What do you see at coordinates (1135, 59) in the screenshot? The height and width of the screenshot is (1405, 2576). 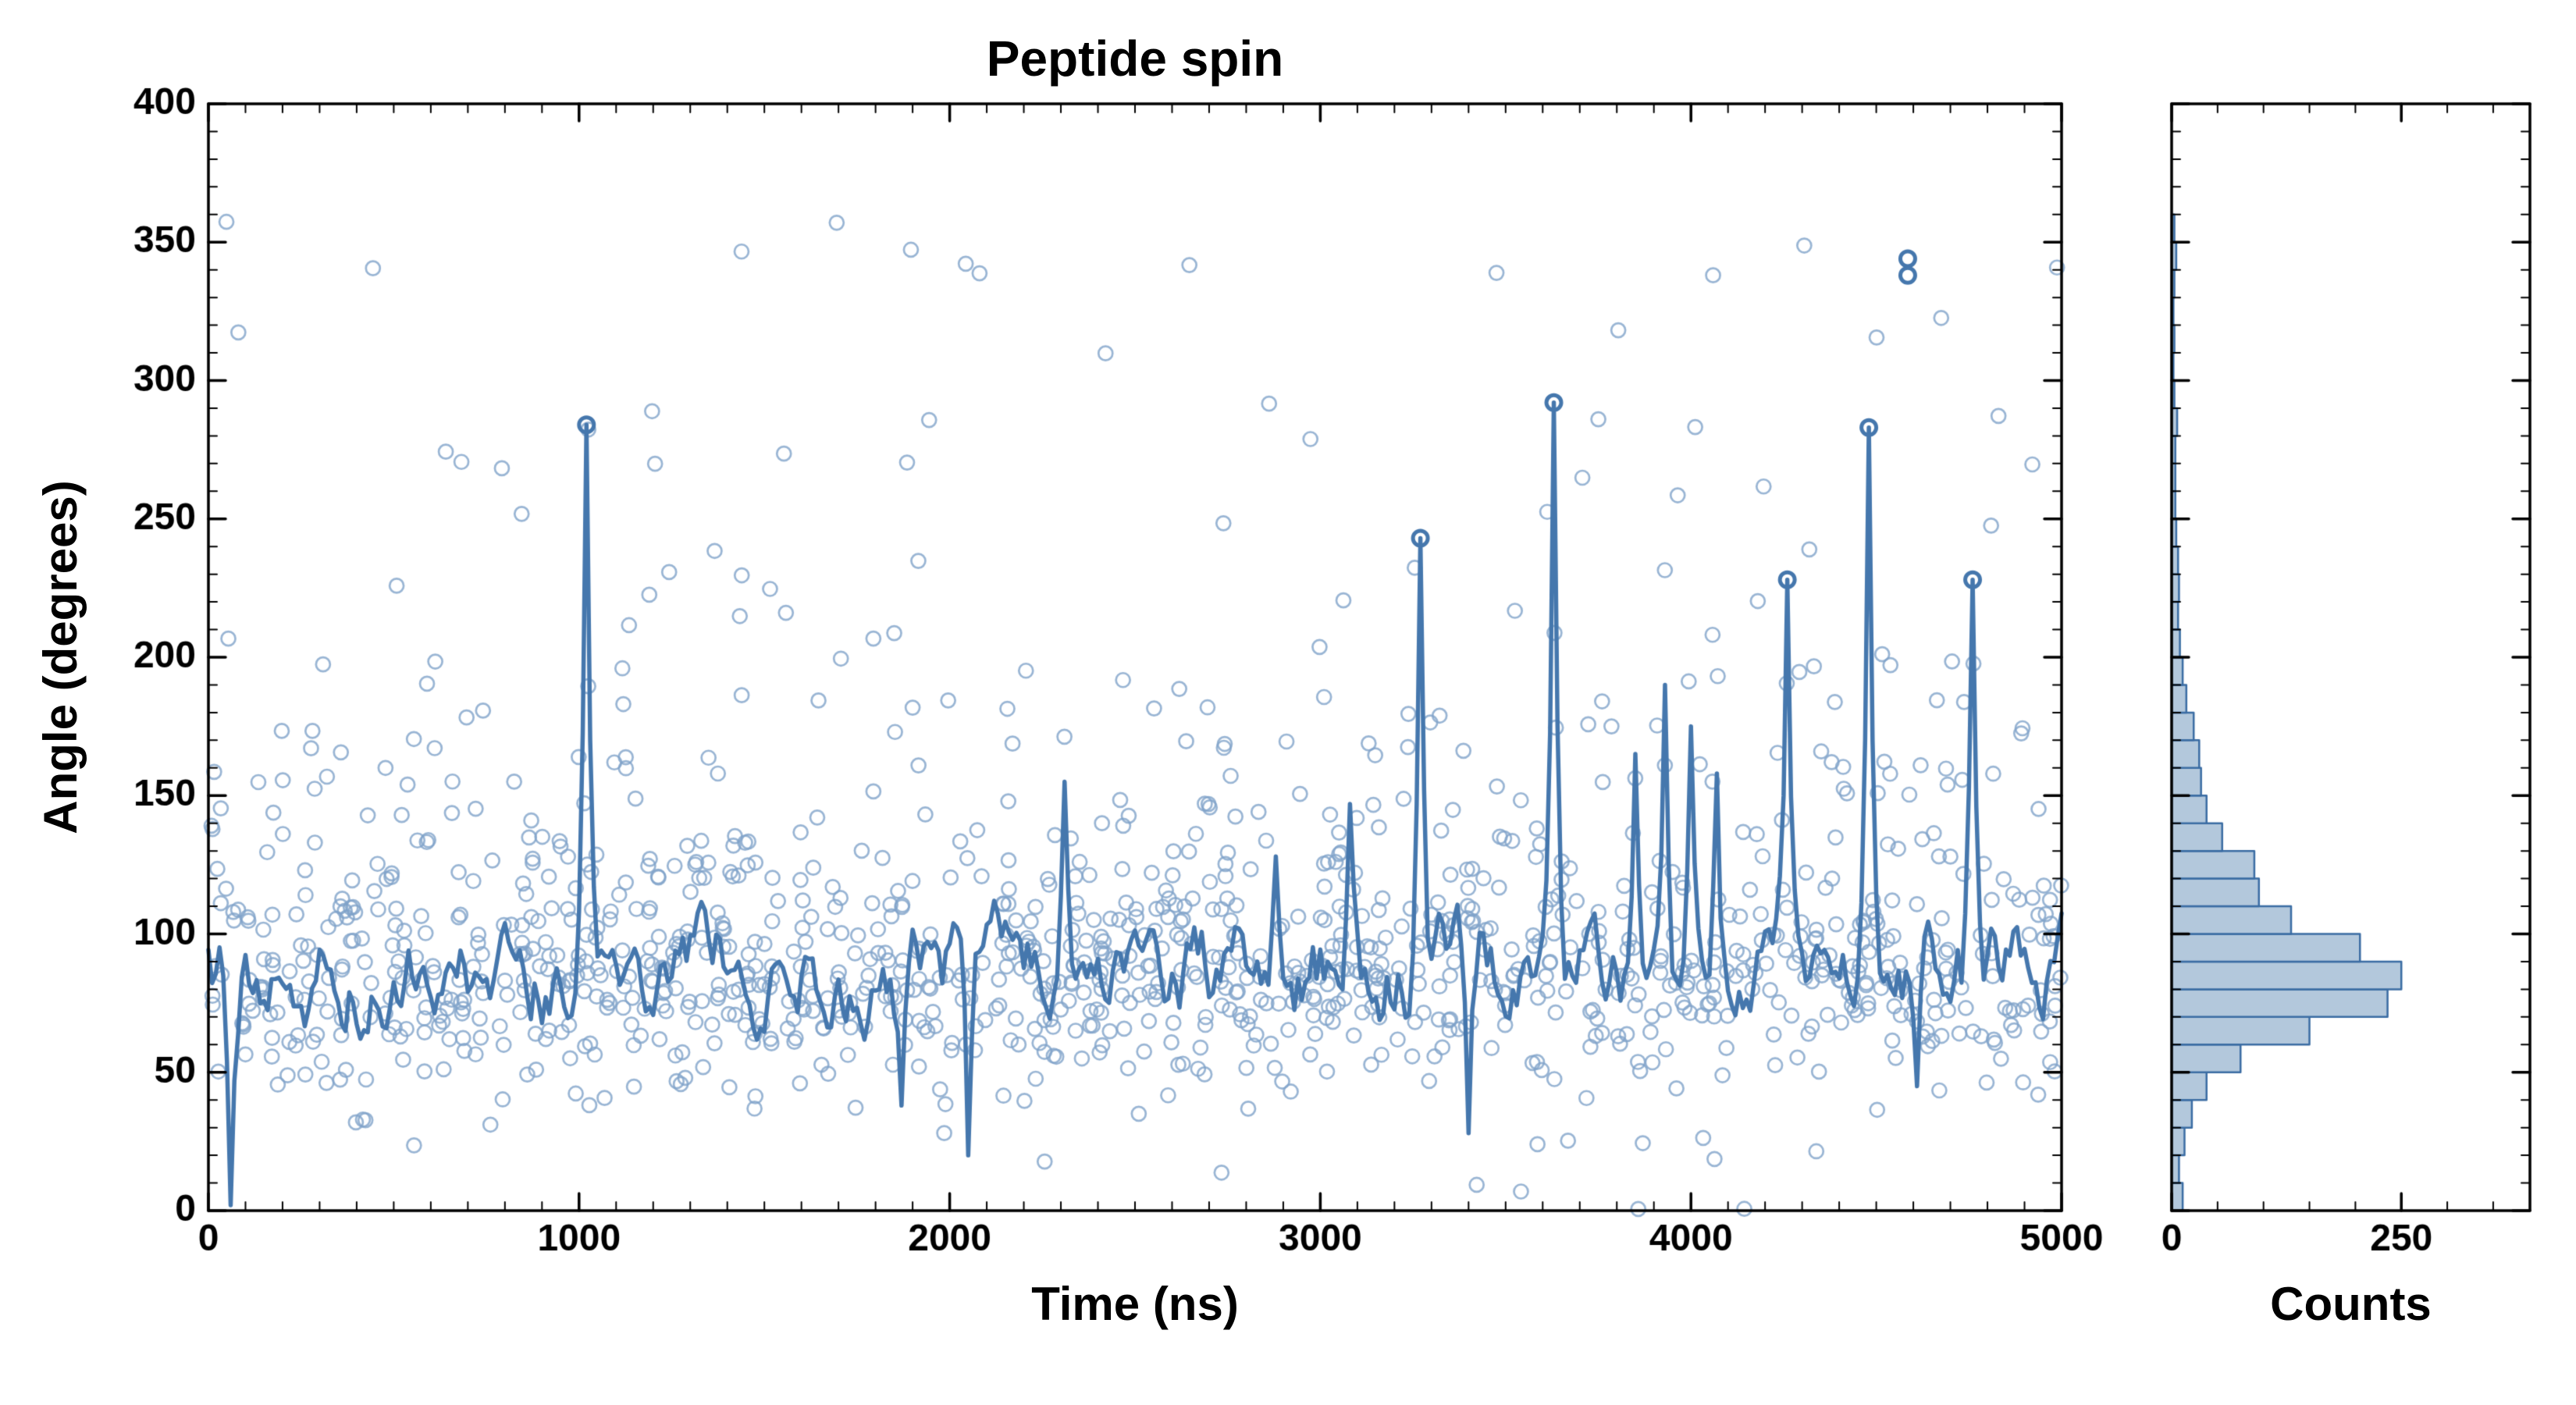 I see `chart-title: Peptide spin` at bounding box center [1135, 59].